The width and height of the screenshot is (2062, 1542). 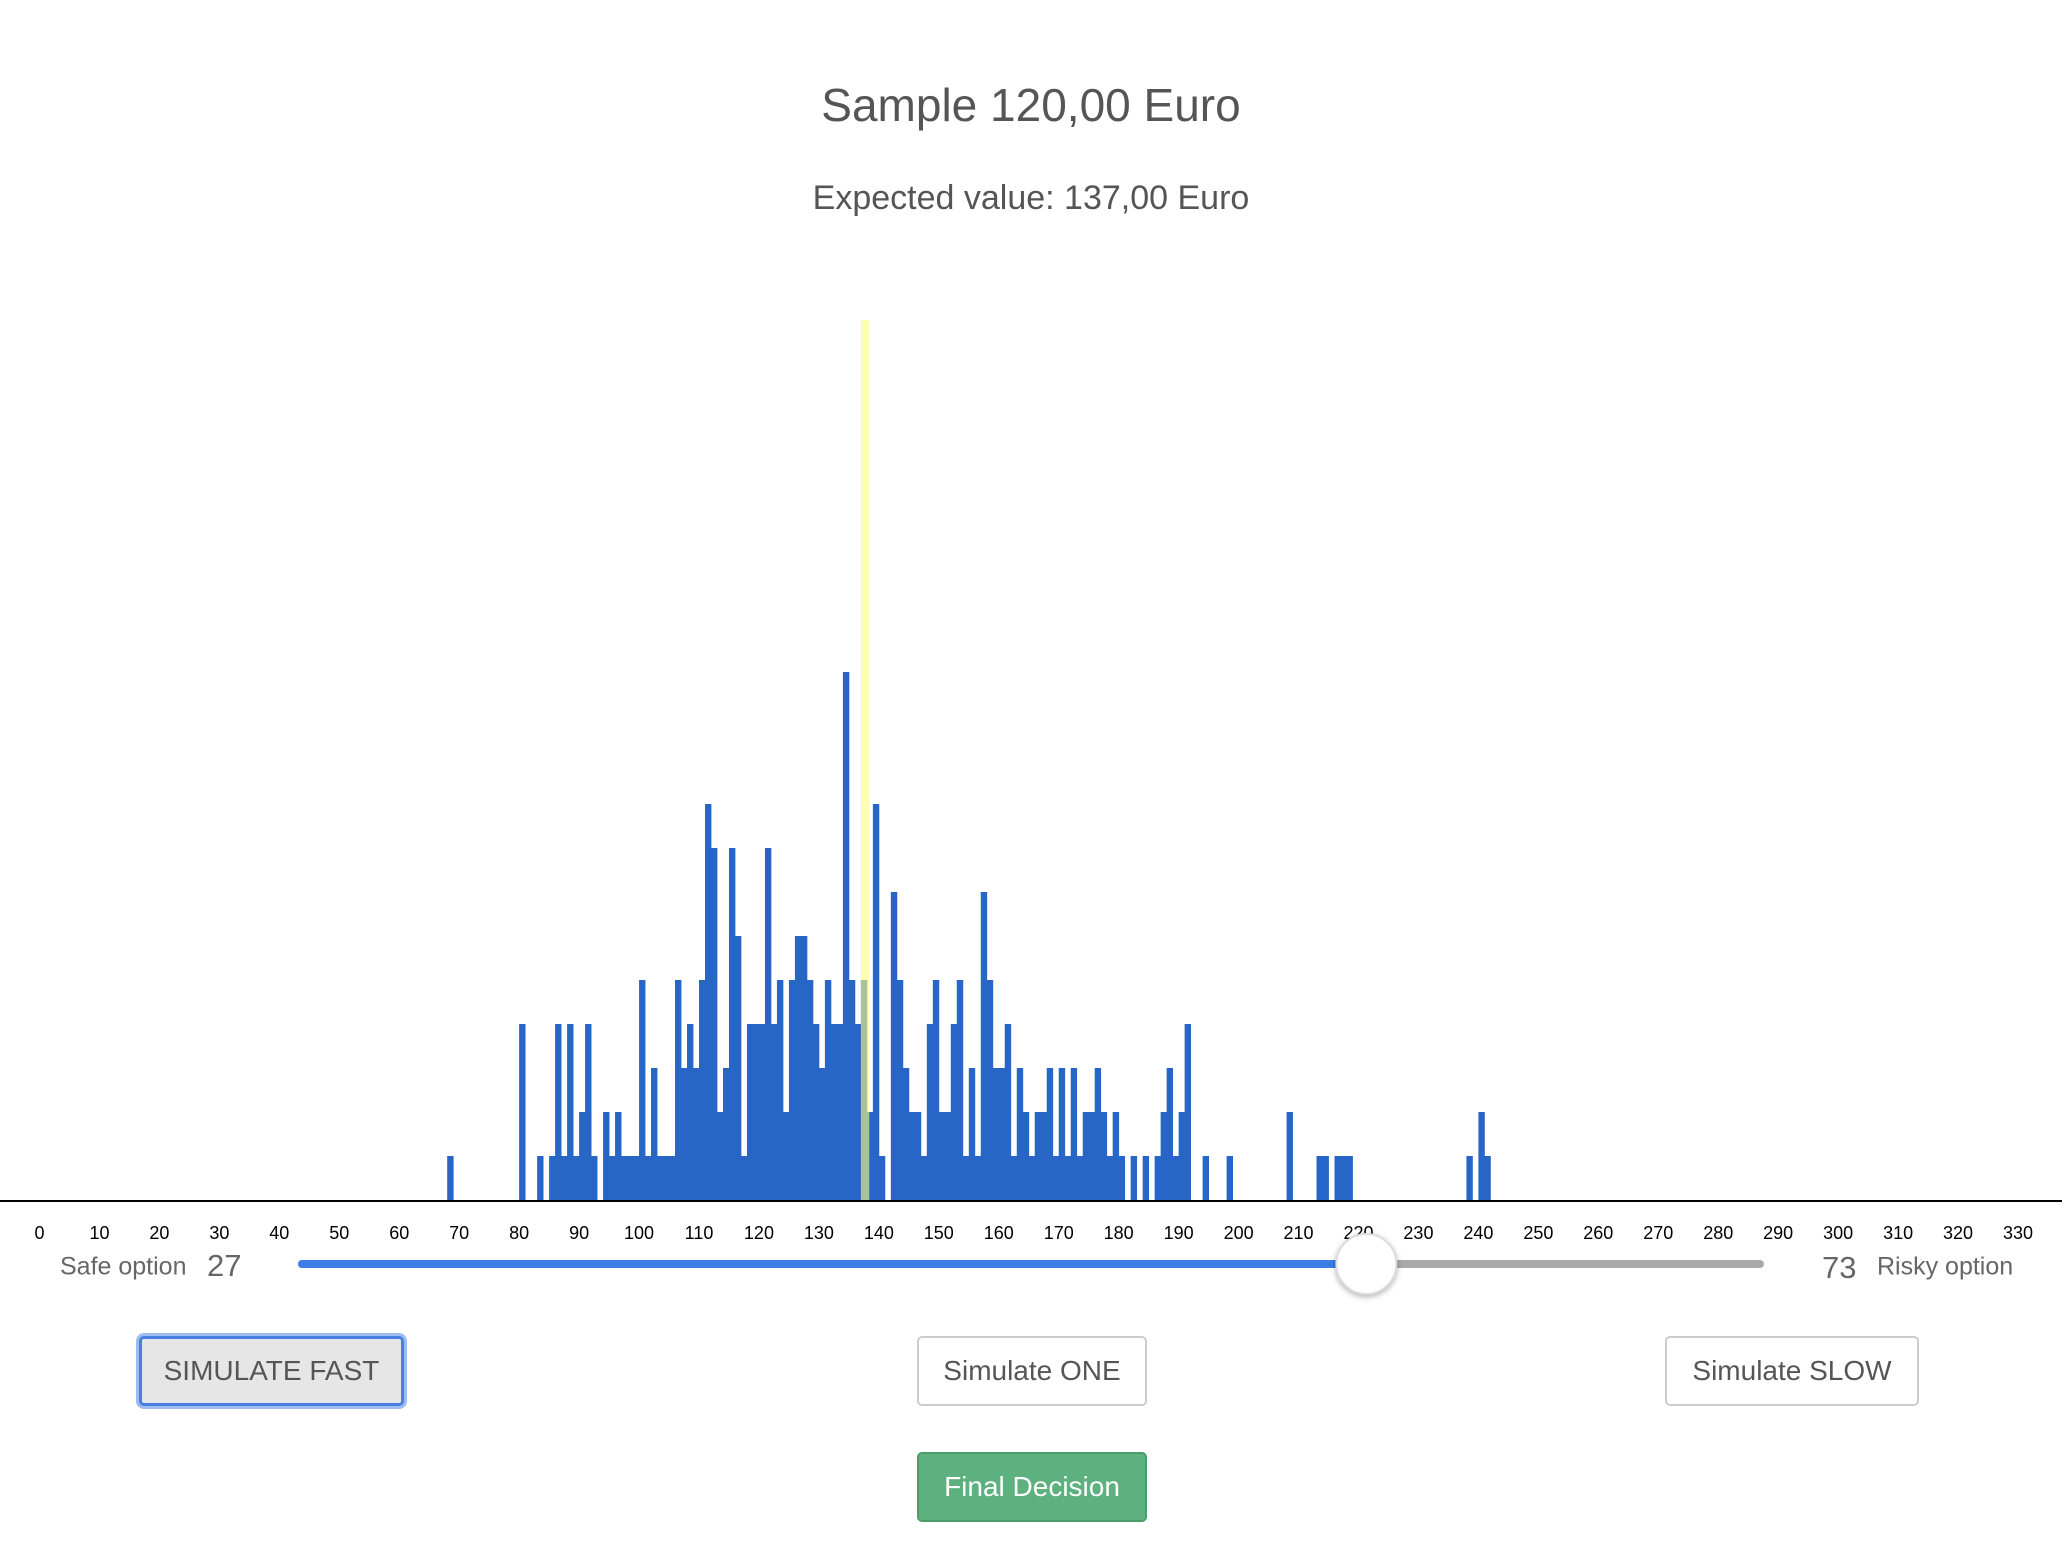 I want to click on x-tick-label: 120, so click(x=759, y=1233).